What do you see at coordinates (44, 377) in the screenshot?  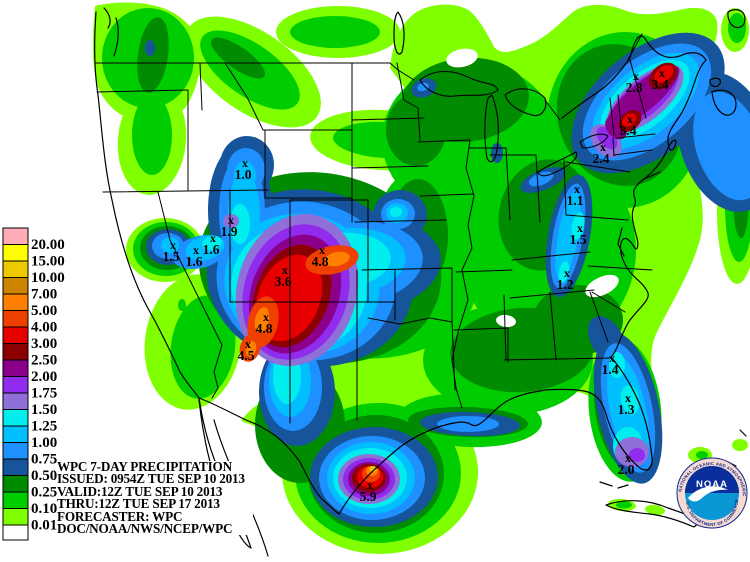 I see `legend-threshold-label: 2.00` at bounding box center [44, 377].